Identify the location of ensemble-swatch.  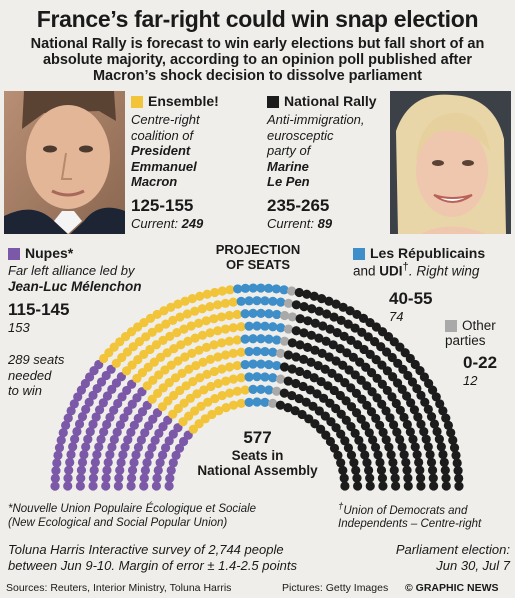
(137, 102).